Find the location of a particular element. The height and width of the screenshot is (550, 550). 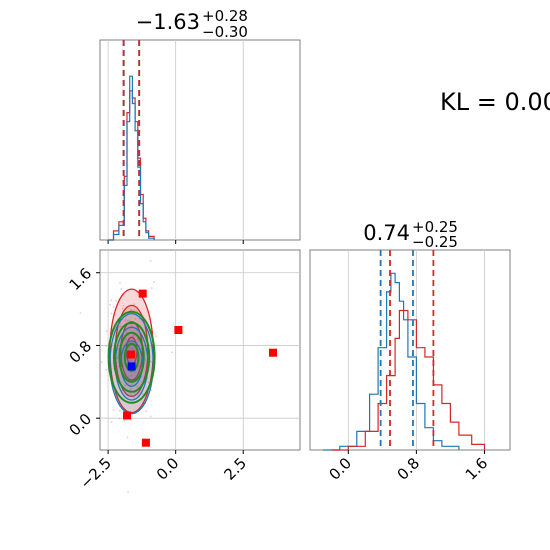

marginal-y-histograms is located at coordinates (404, 361).